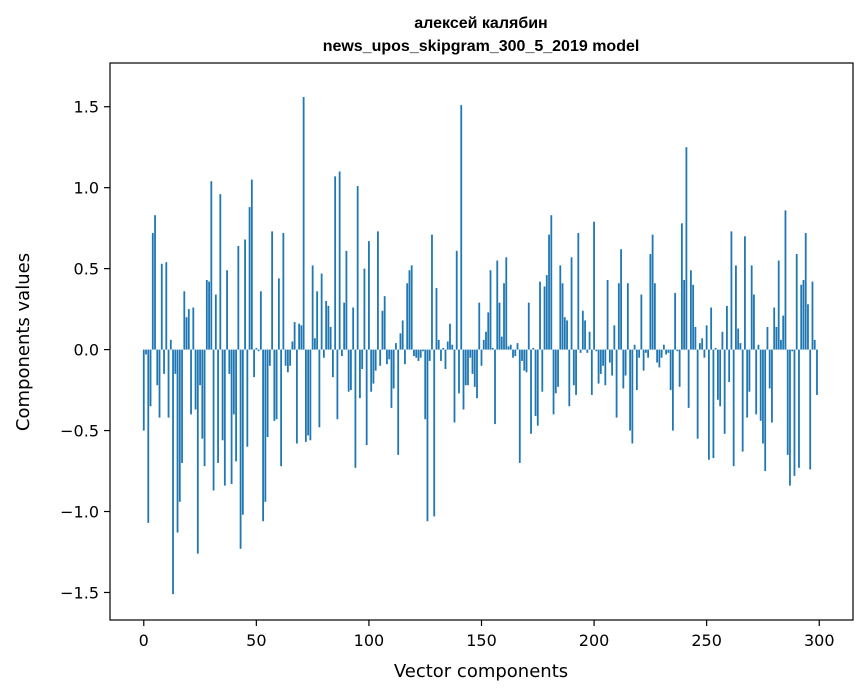 The image size is (867, 696). Describe the element at coordinates (481, 46) in the screenshot. I see `chart-subtitle: news_upos_skipgram_300_5_2019 model` at that location.